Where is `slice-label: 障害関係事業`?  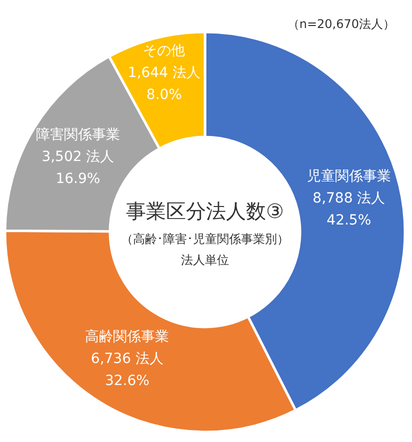
slice-label: 障害関係事業 is located at coordinates (78, 135).